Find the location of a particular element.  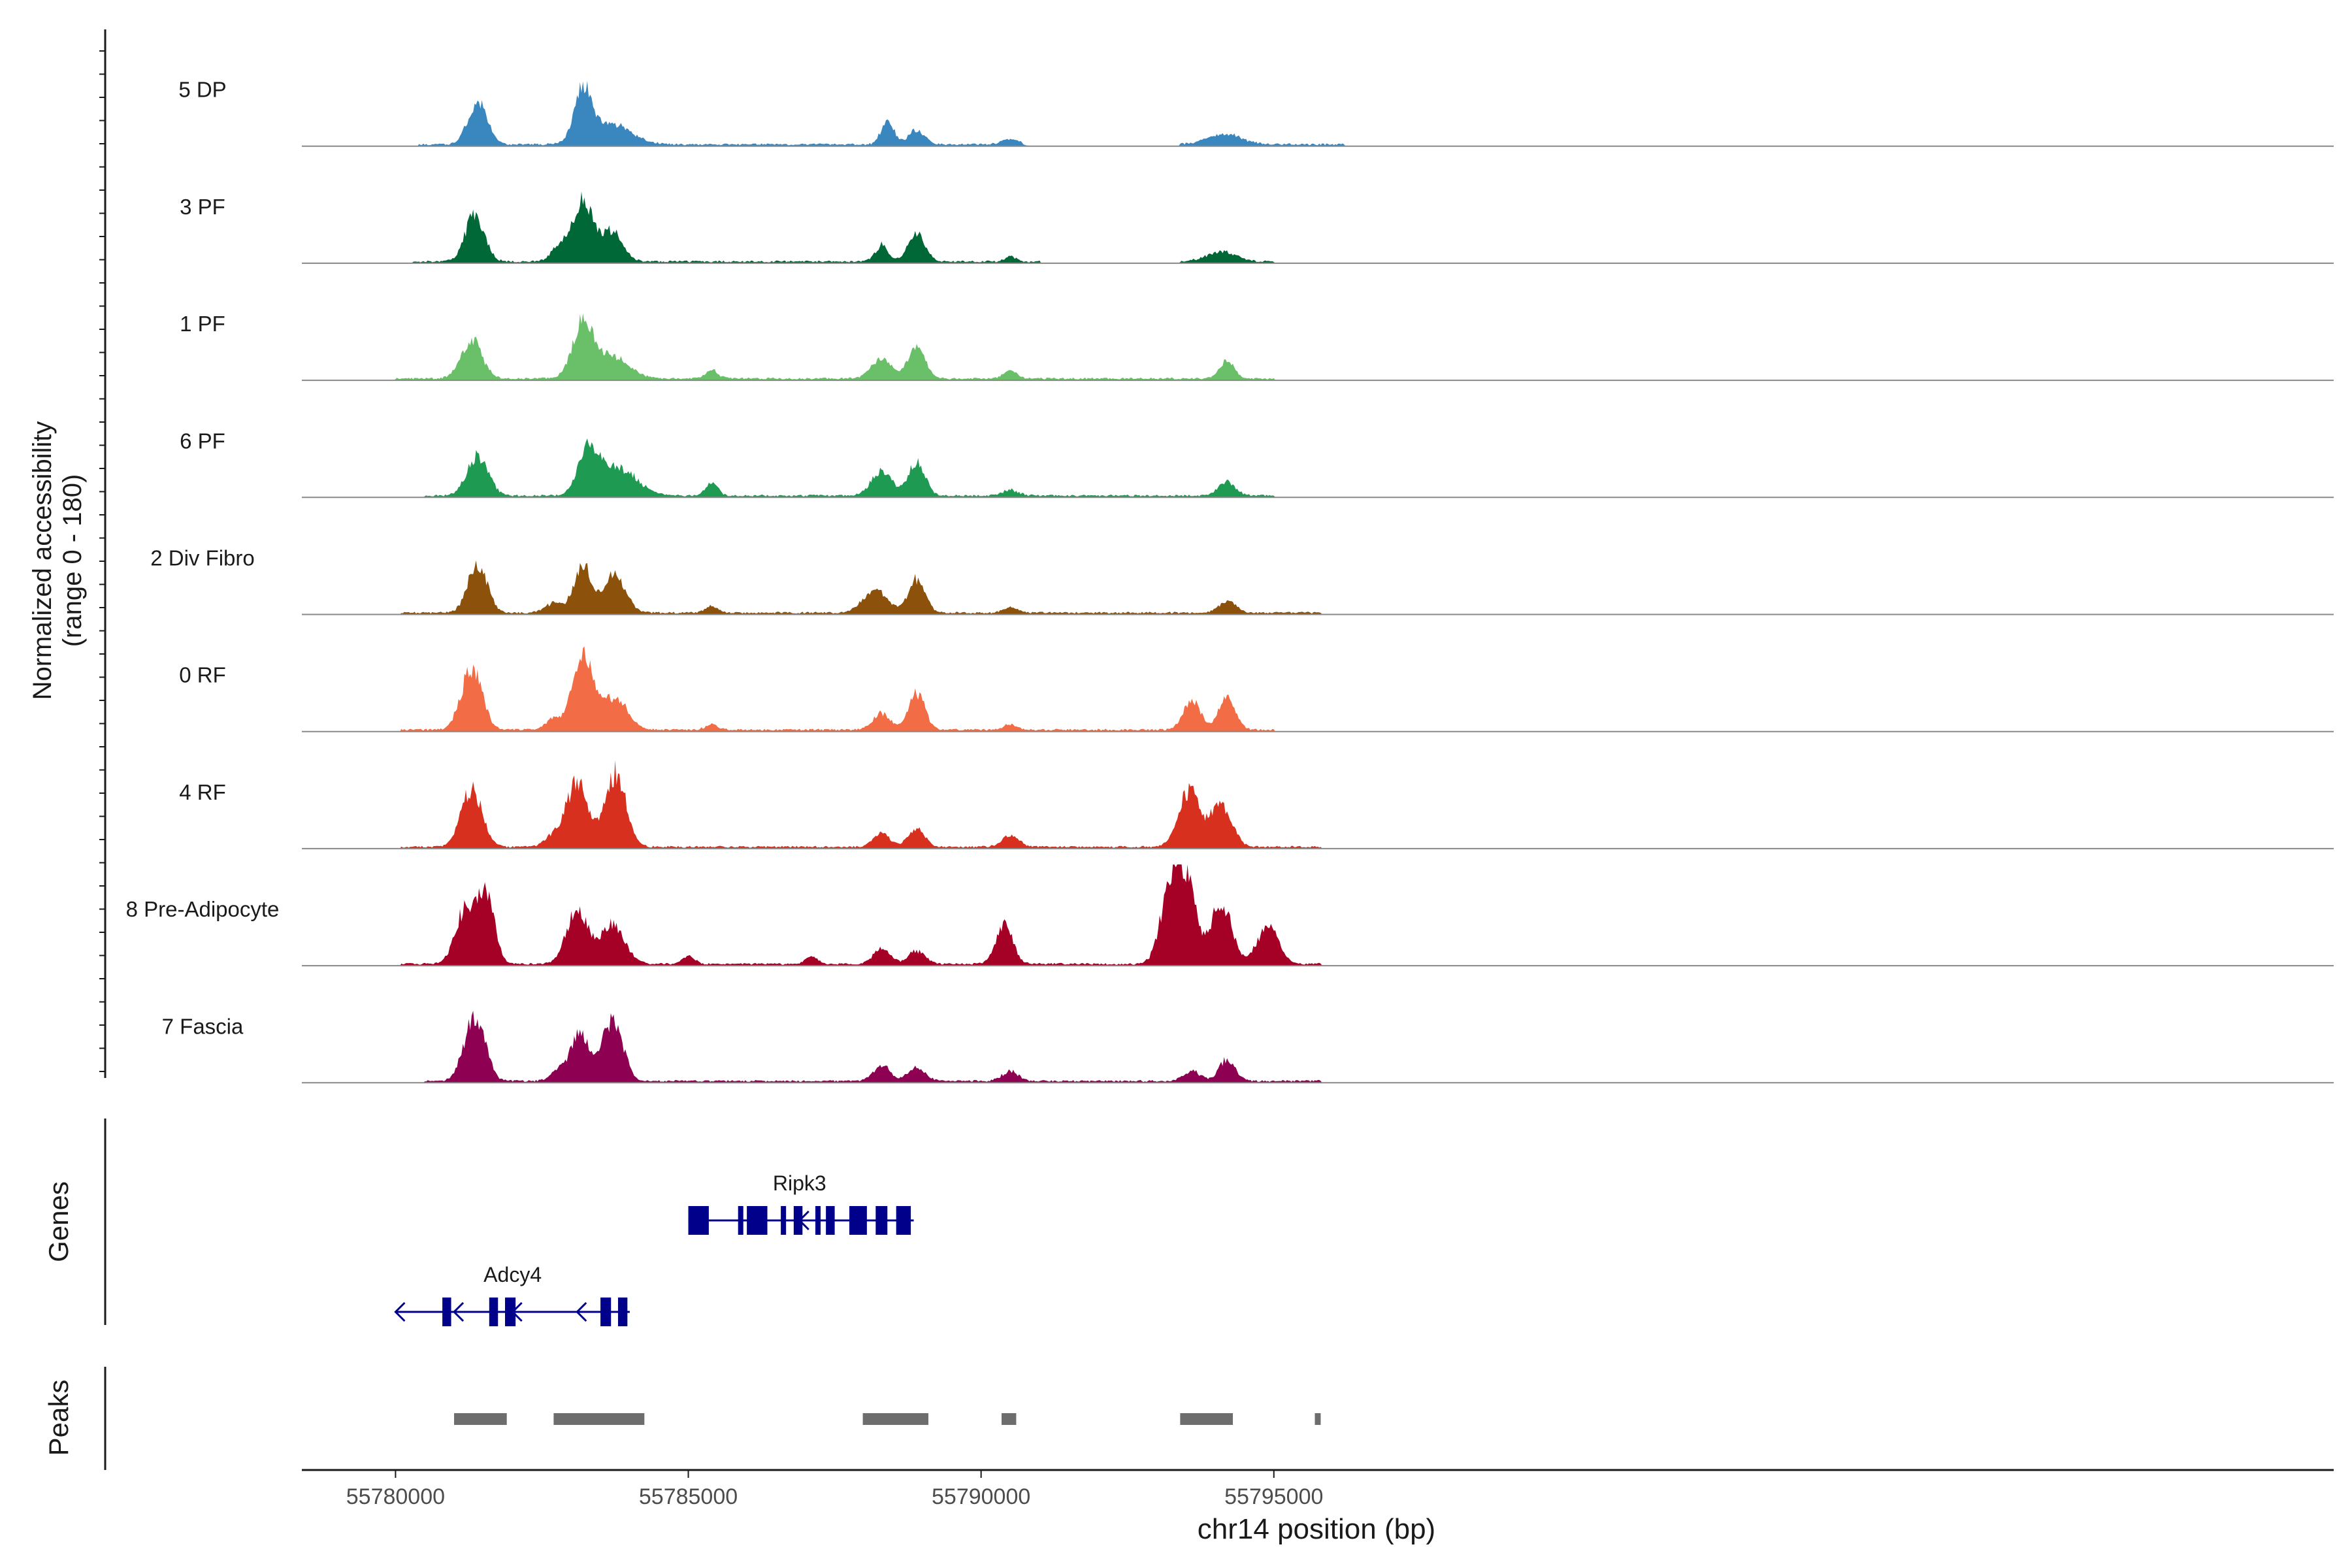

track-label: 7 Fascia is located at coordinates (203, 1026).